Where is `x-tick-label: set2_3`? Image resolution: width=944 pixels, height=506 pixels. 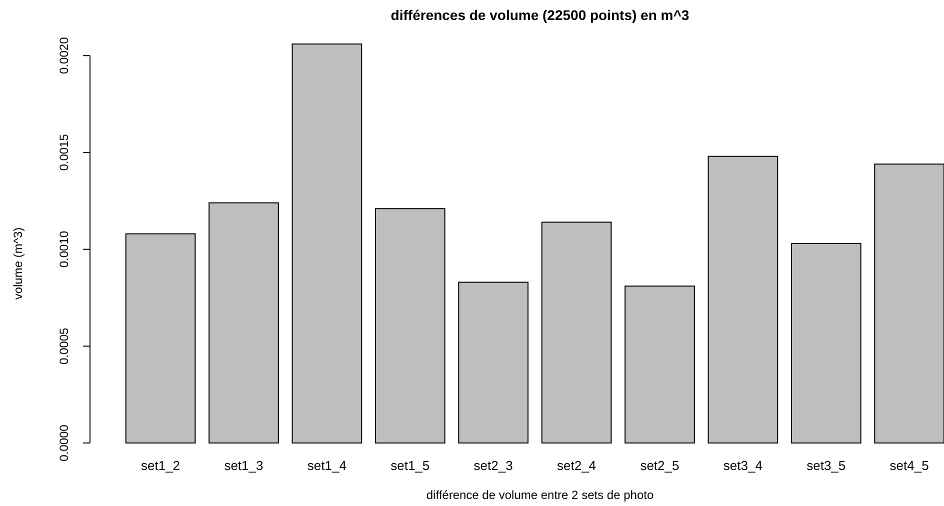
x-tick-label: set2_3 is located at coordinates (493, 465).